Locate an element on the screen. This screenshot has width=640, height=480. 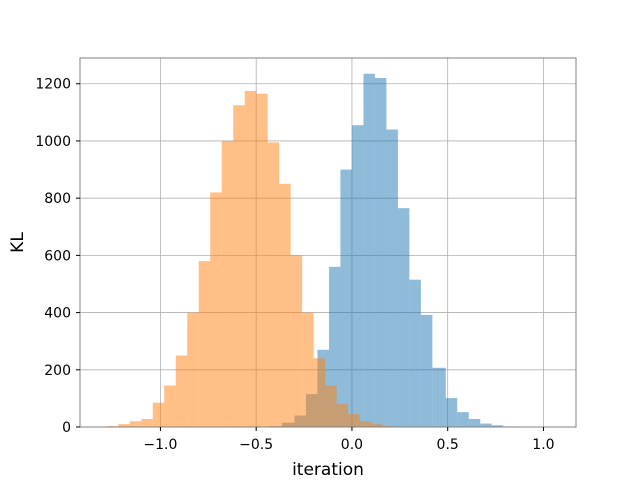
y-tick-label-5: 1000 is located at coordinates (53, 142).